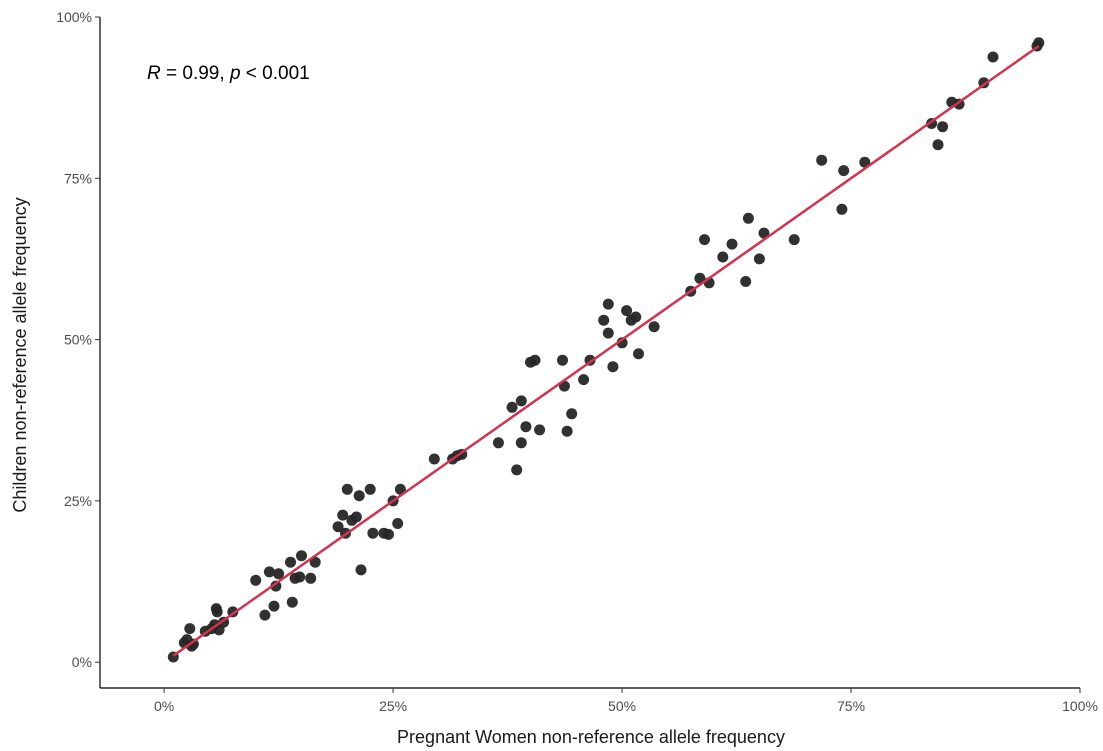 The height and width of the screenshot is (751, 1103). I want to click on x-tick-label: 25%, so click(393, 706).